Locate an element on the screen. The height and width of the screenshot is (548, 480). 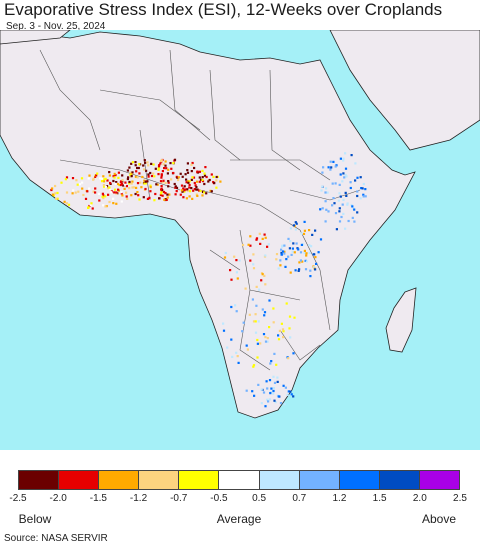
legend-above-label: Above is located at coordinates (439, 519).